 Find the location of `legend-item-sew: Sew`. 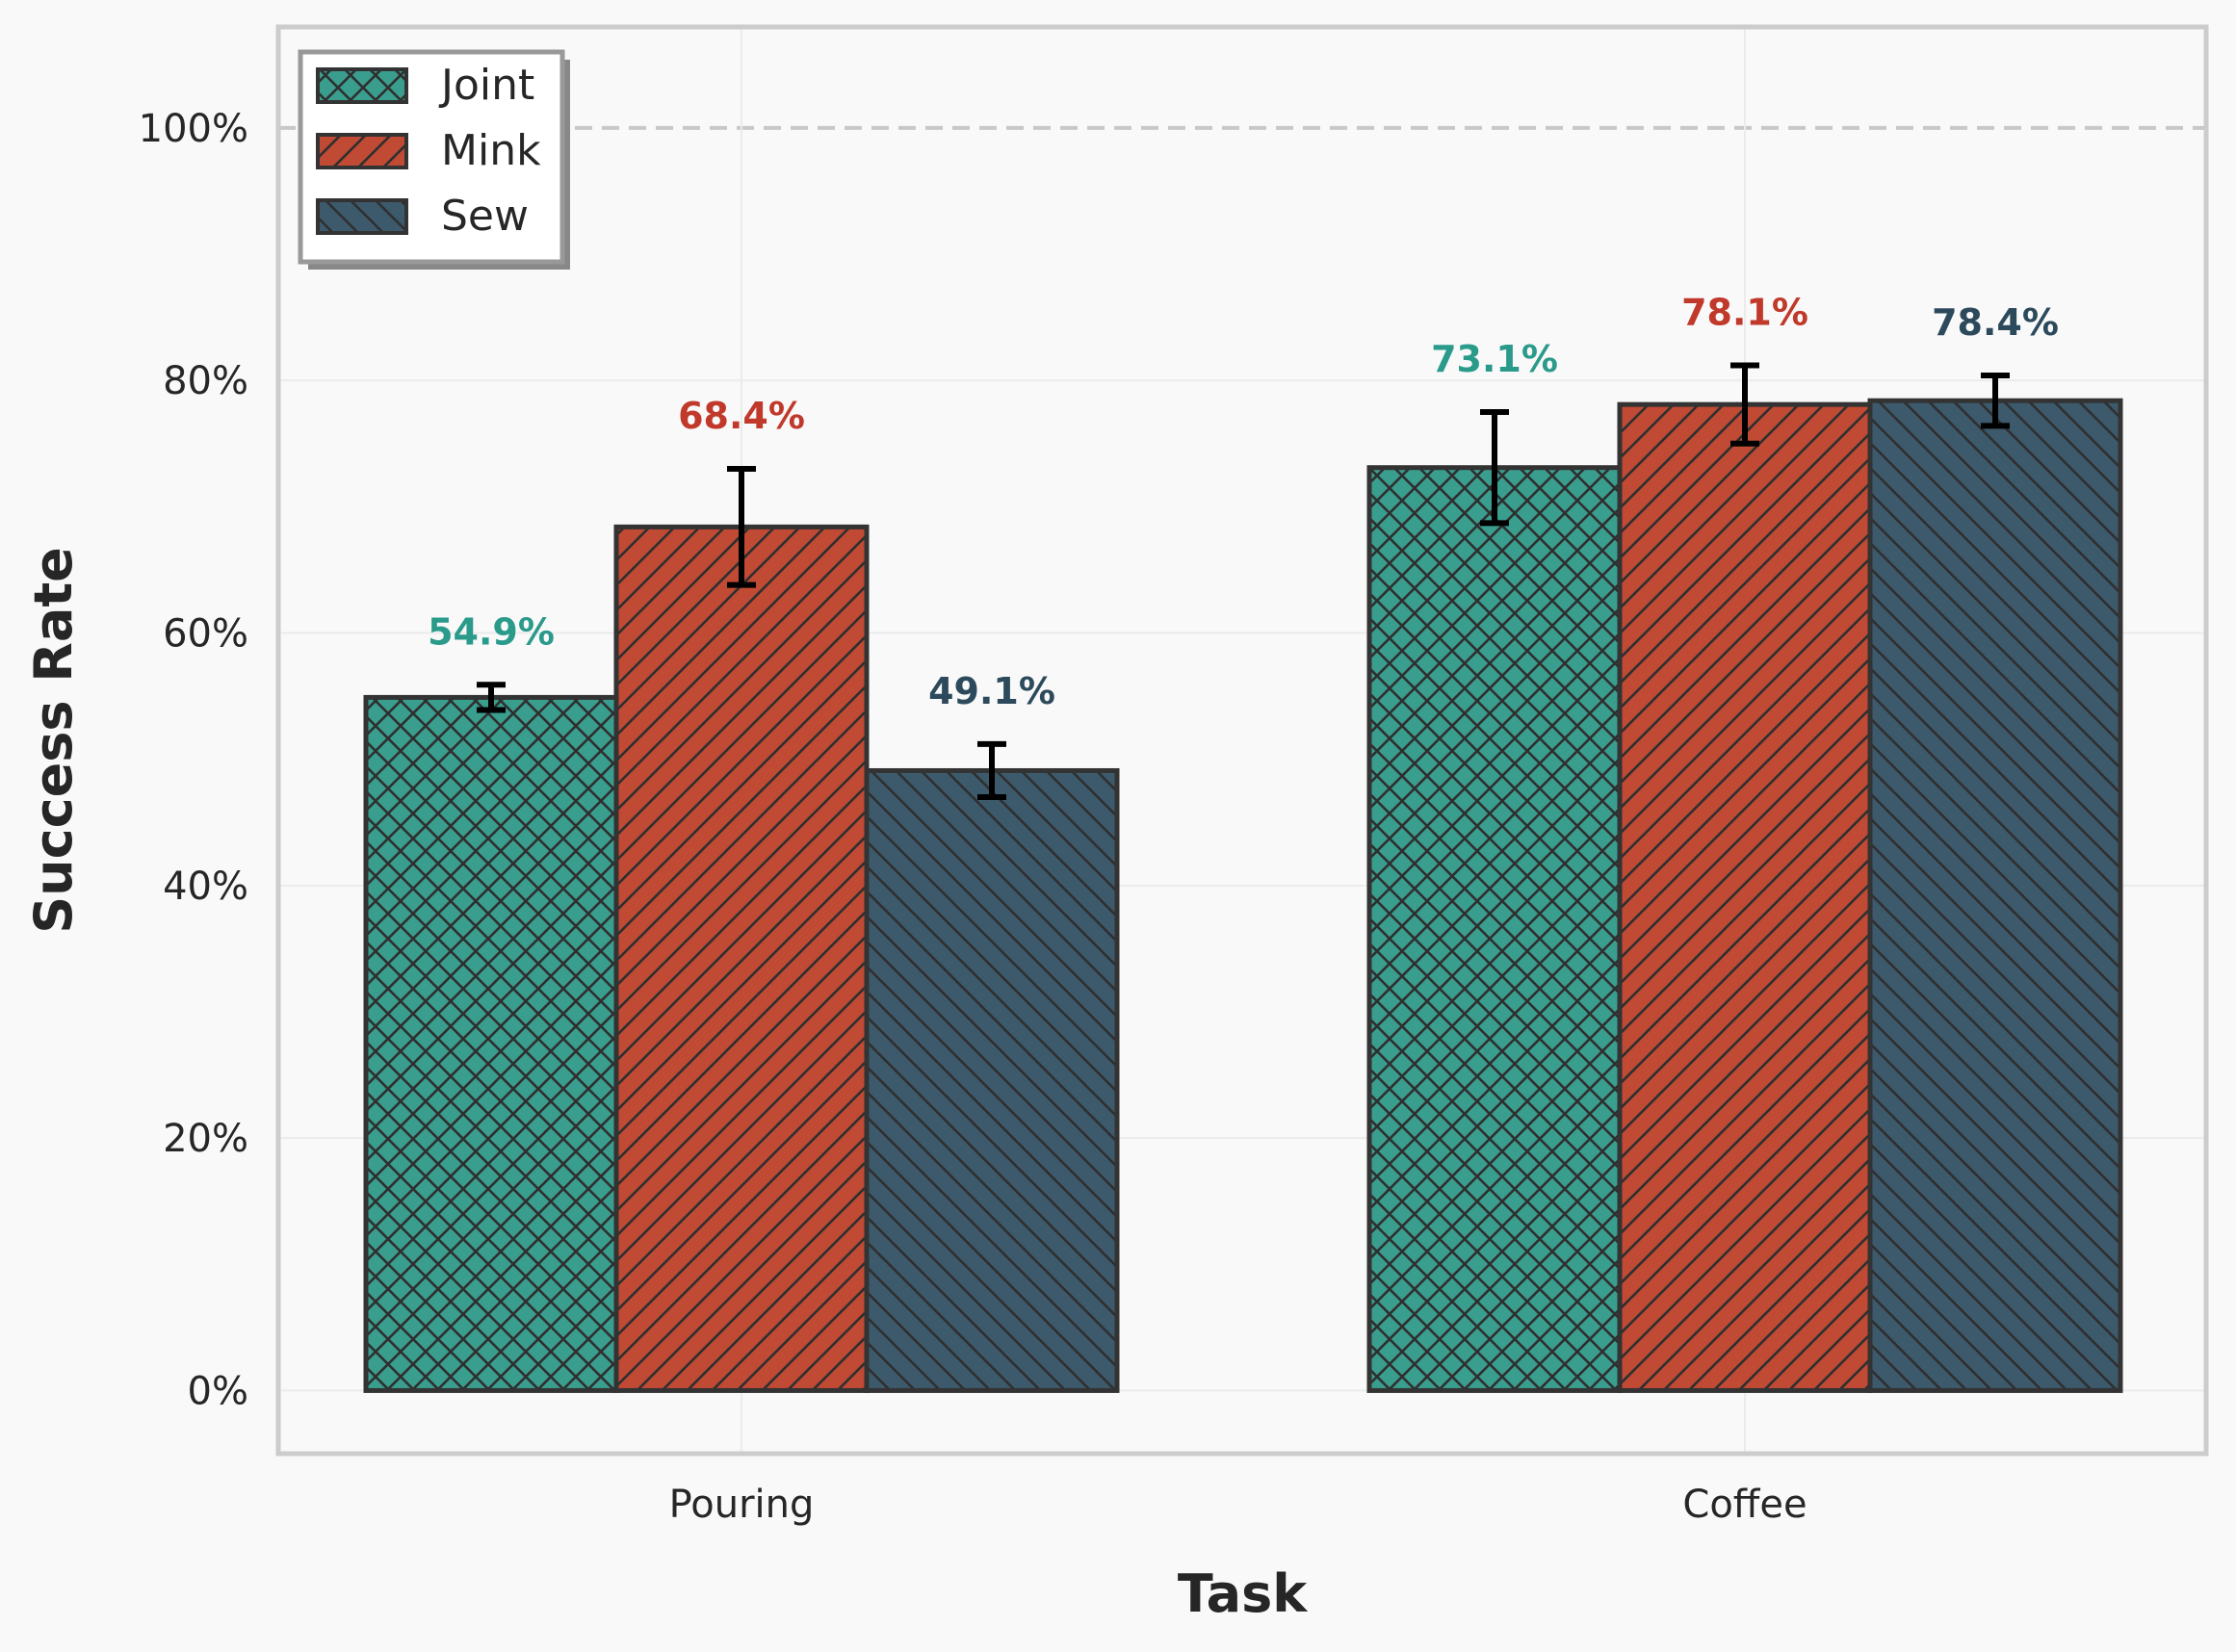

legend-item-sew: Sew is located at coordinates (423, 216).